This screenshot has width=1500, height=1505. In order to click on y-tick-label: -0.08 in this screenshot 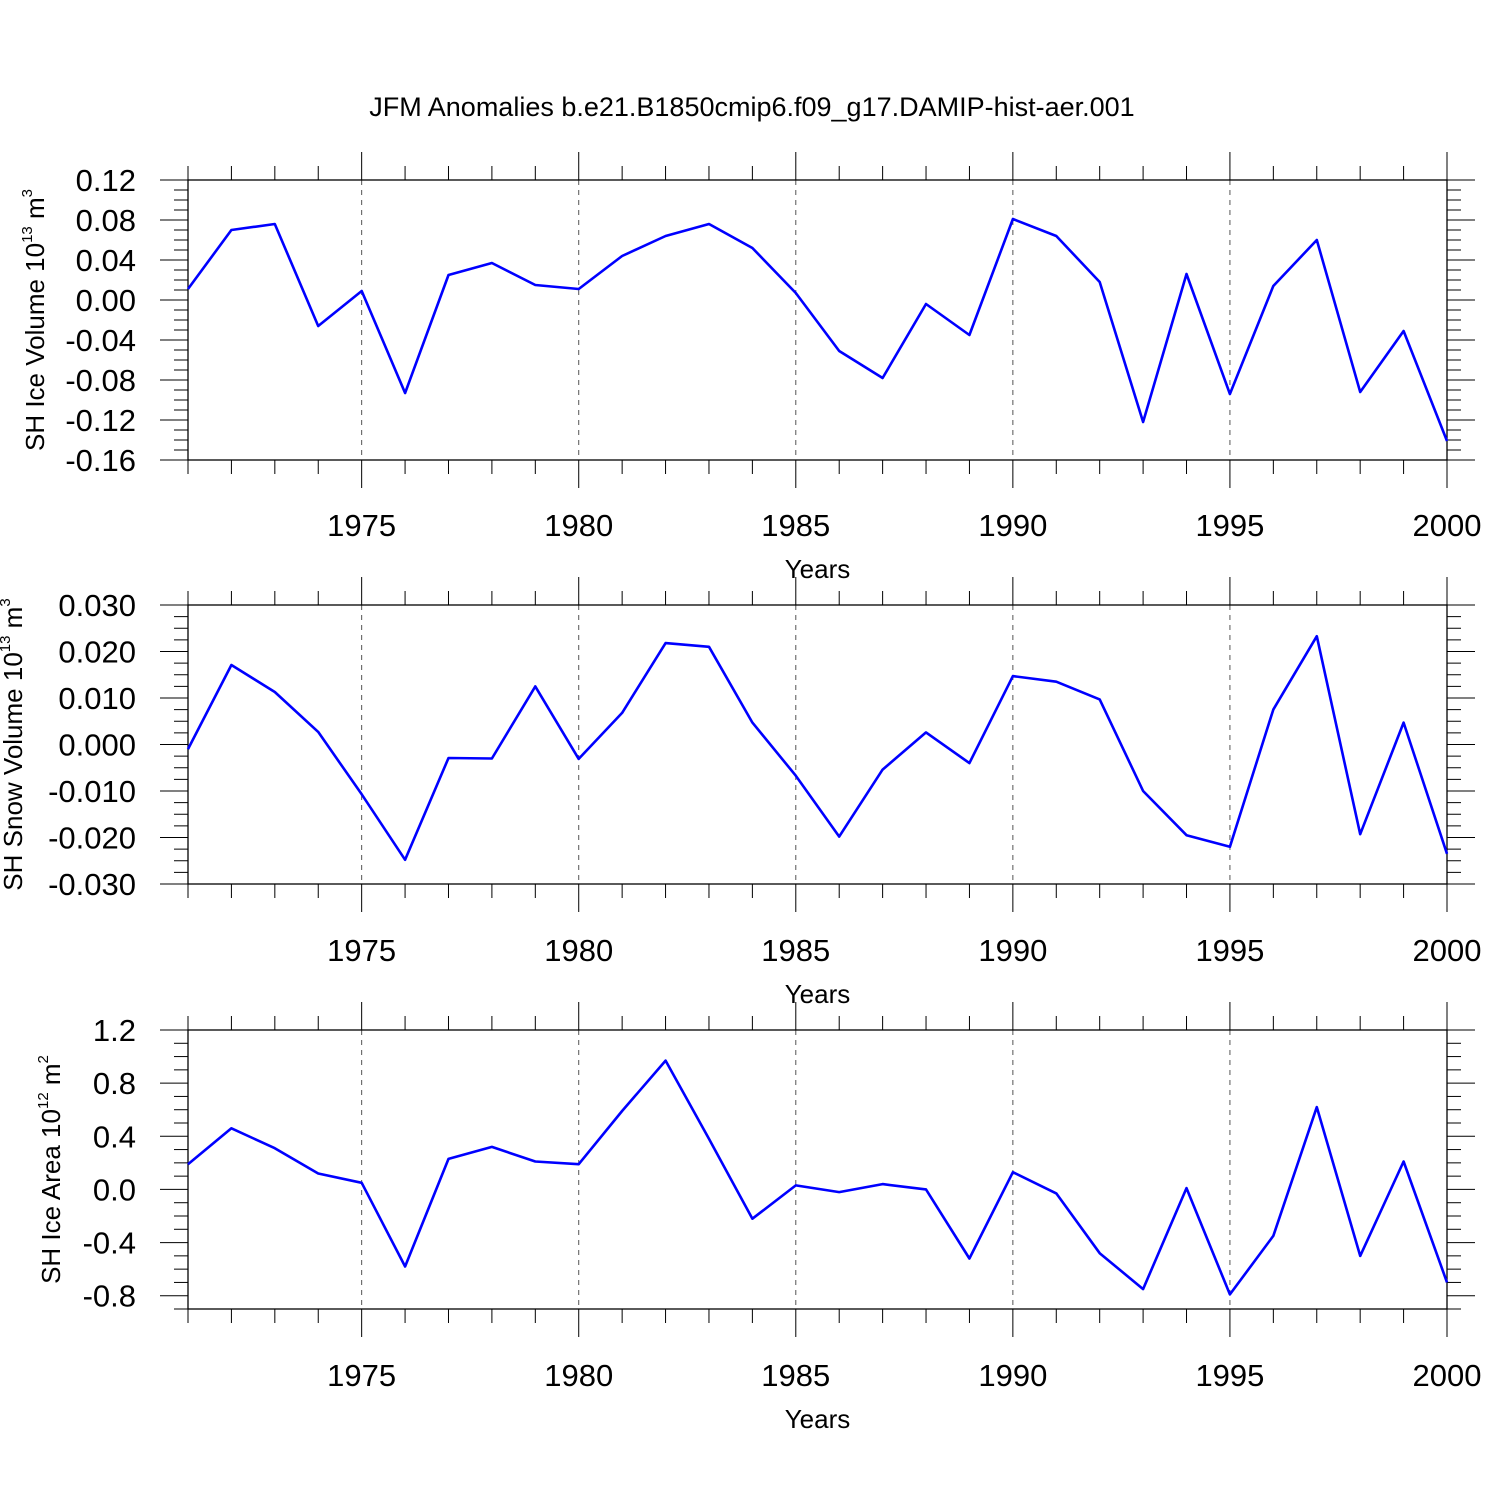, I will do `click(100, 380)`.